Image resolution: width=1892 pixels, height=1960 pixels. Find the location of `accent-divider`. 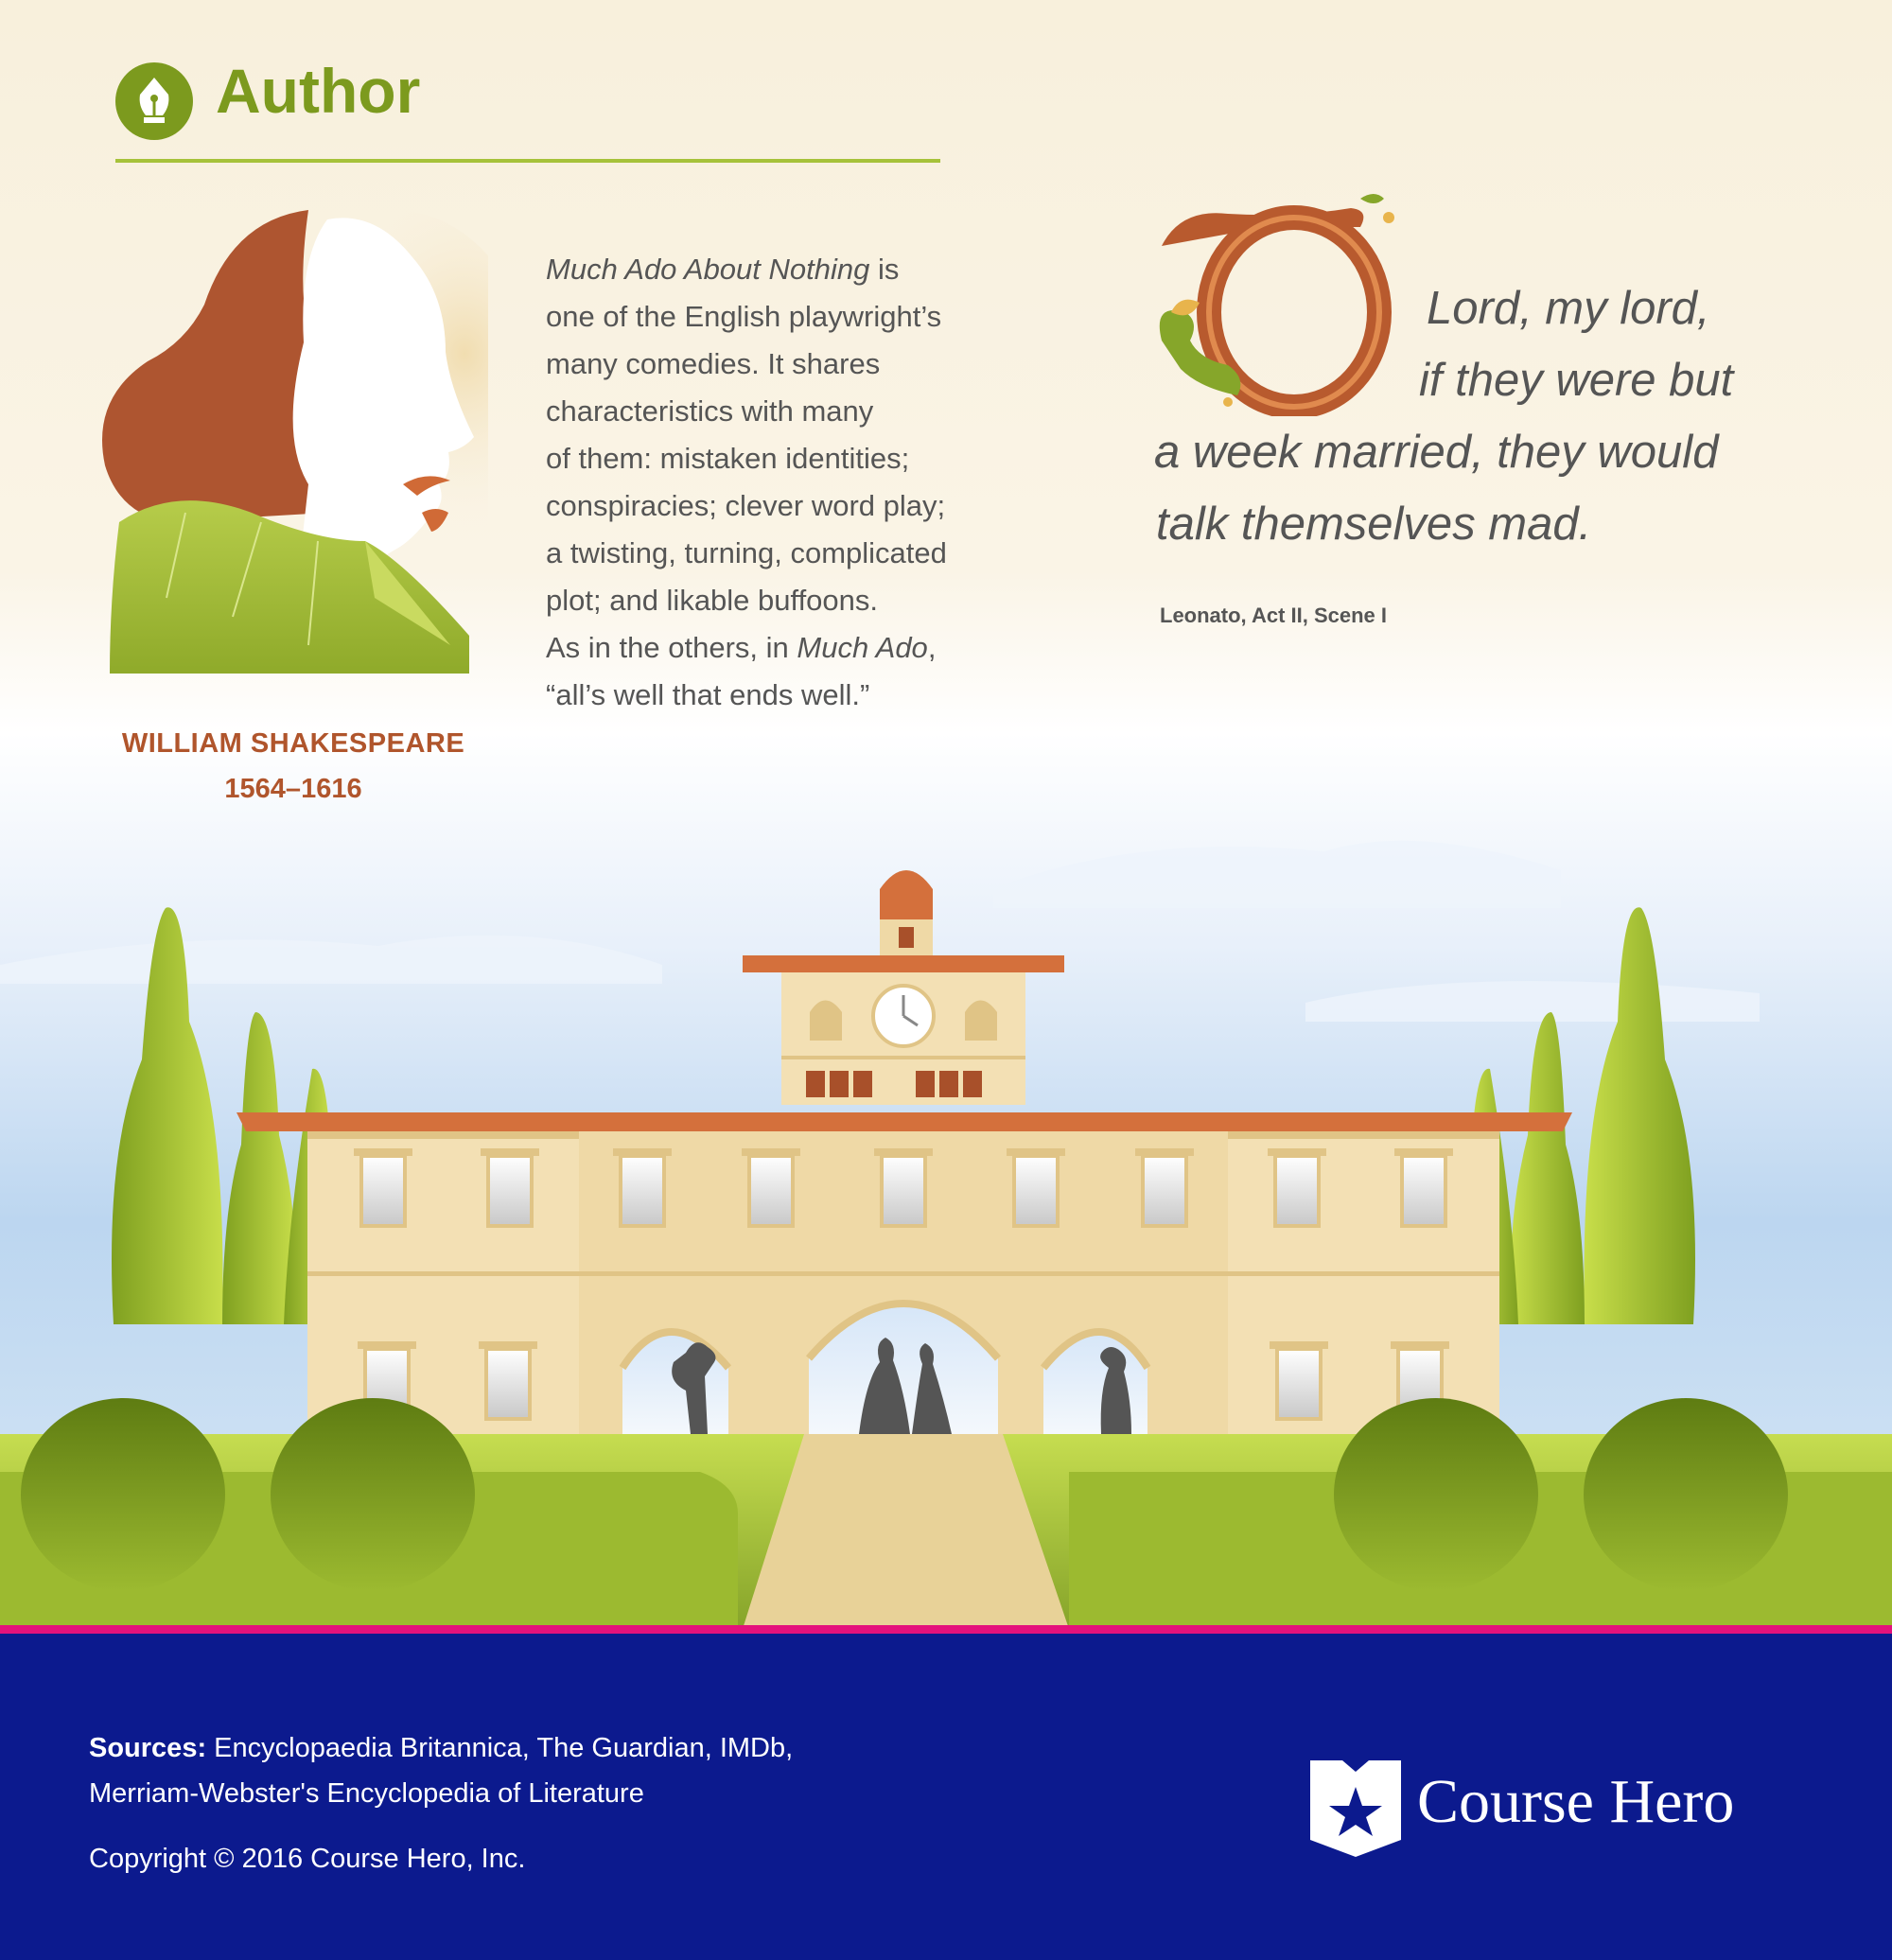

accent-divider is located at coordinates (946, 1629).